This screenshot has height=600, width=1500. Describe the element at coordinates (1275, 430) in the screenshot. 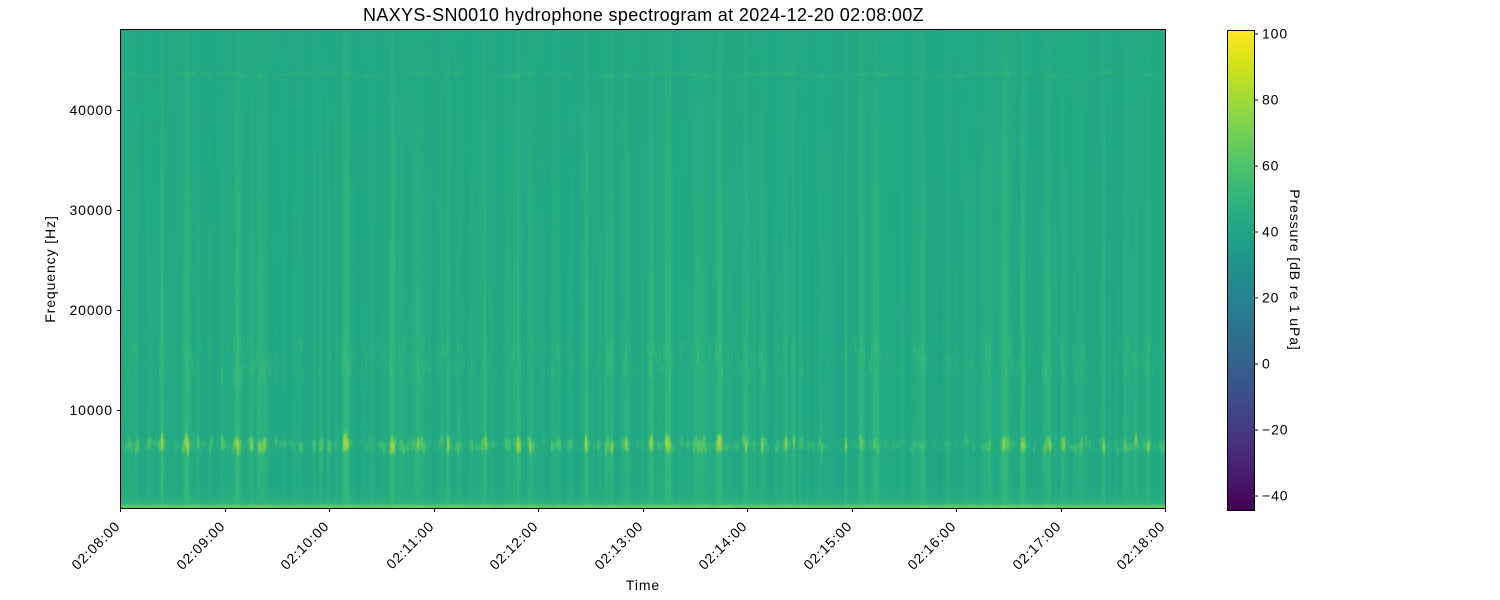

I see `svg-text: −20` at that location.